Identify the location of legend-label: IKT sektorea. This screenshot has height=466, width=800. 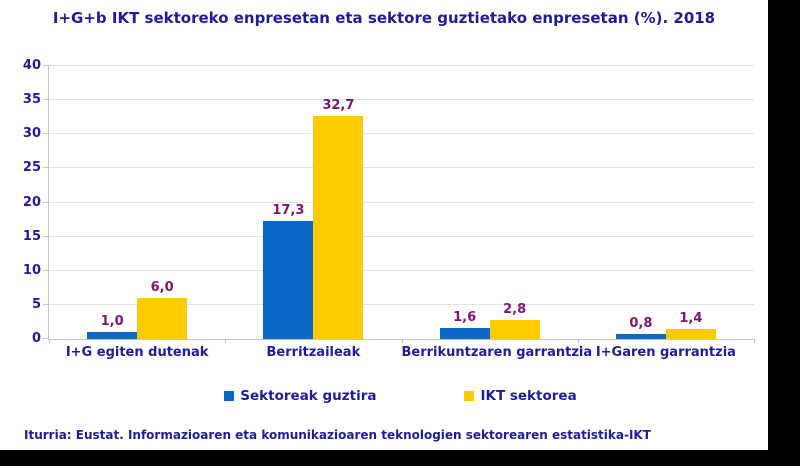
(528, 396).